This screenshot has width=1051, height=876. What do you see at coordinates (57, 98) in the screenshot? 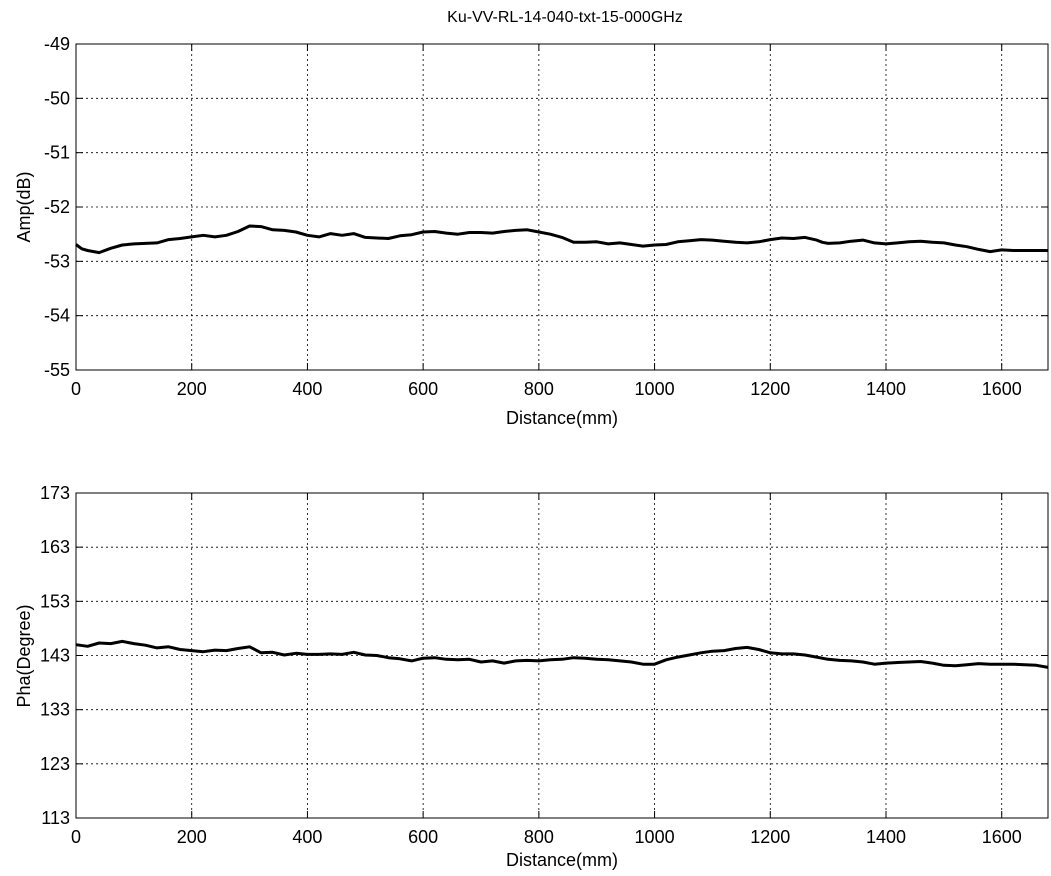
I see `amplitude-y-tick-label: -50` at bounding box center [57, 98].